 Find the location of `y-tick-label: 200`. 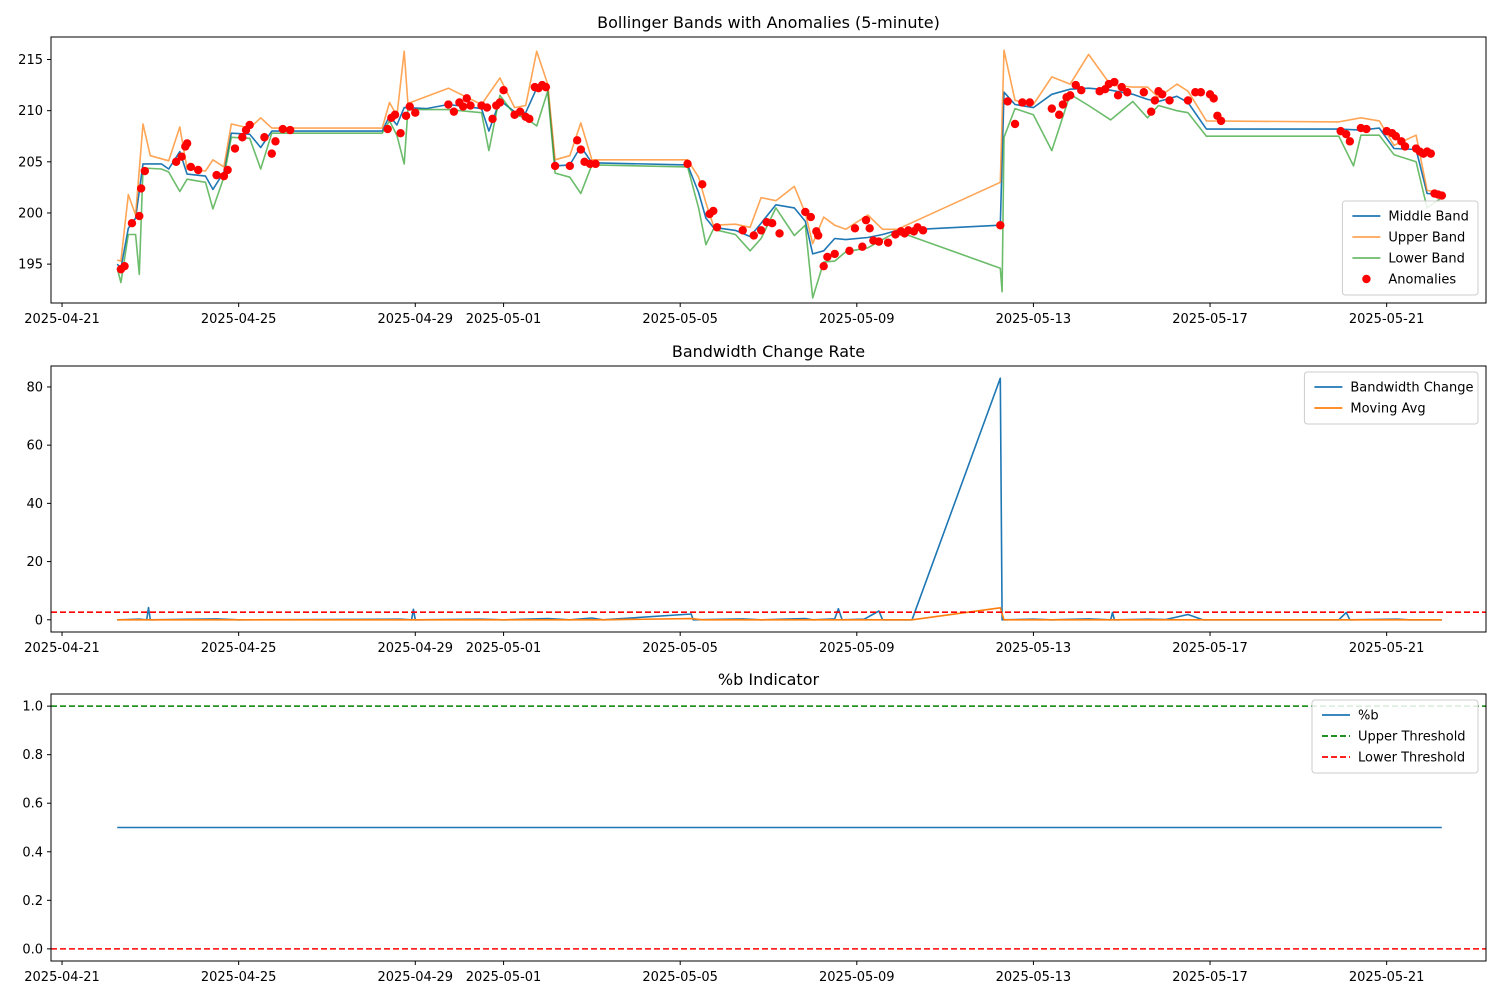

y-tick-label: 200 is located at coordinates (30, 213).